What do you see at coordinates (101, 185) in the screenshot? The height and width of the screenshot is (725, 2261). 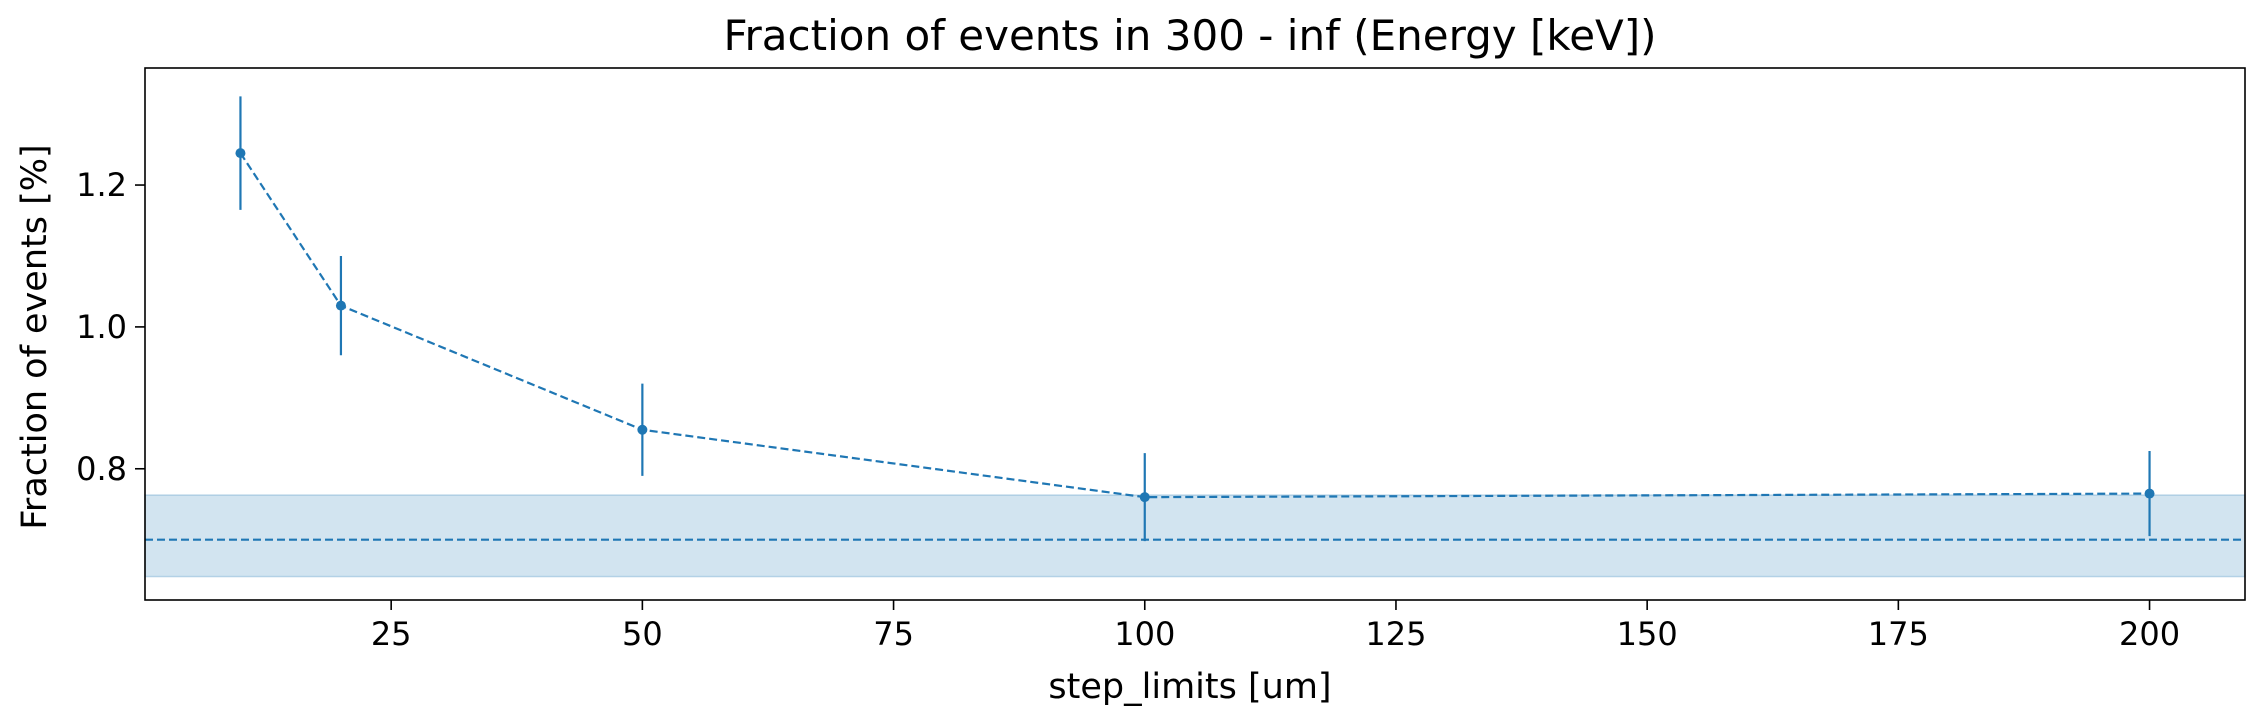 I see `y-tick-label: 1.2` at bounding box center [101, 185].